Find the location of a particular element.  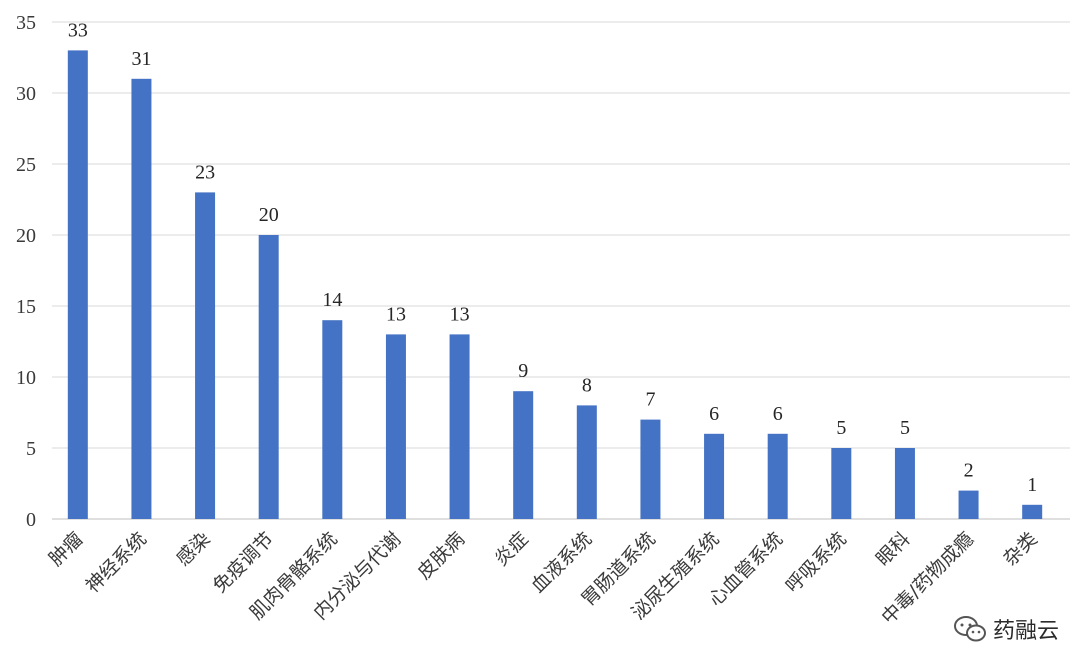

data-label: 9 is located at coordinates (523, 371).